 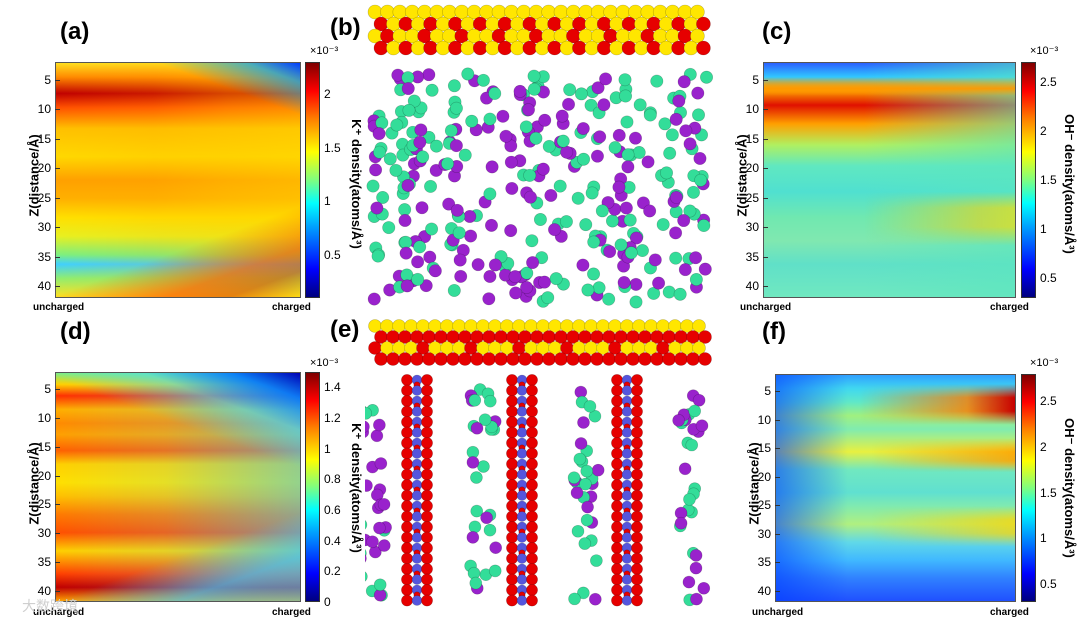 I want to click on heatmap-f-ylabel: Z(distance/Å), so click(x=754, y=483).